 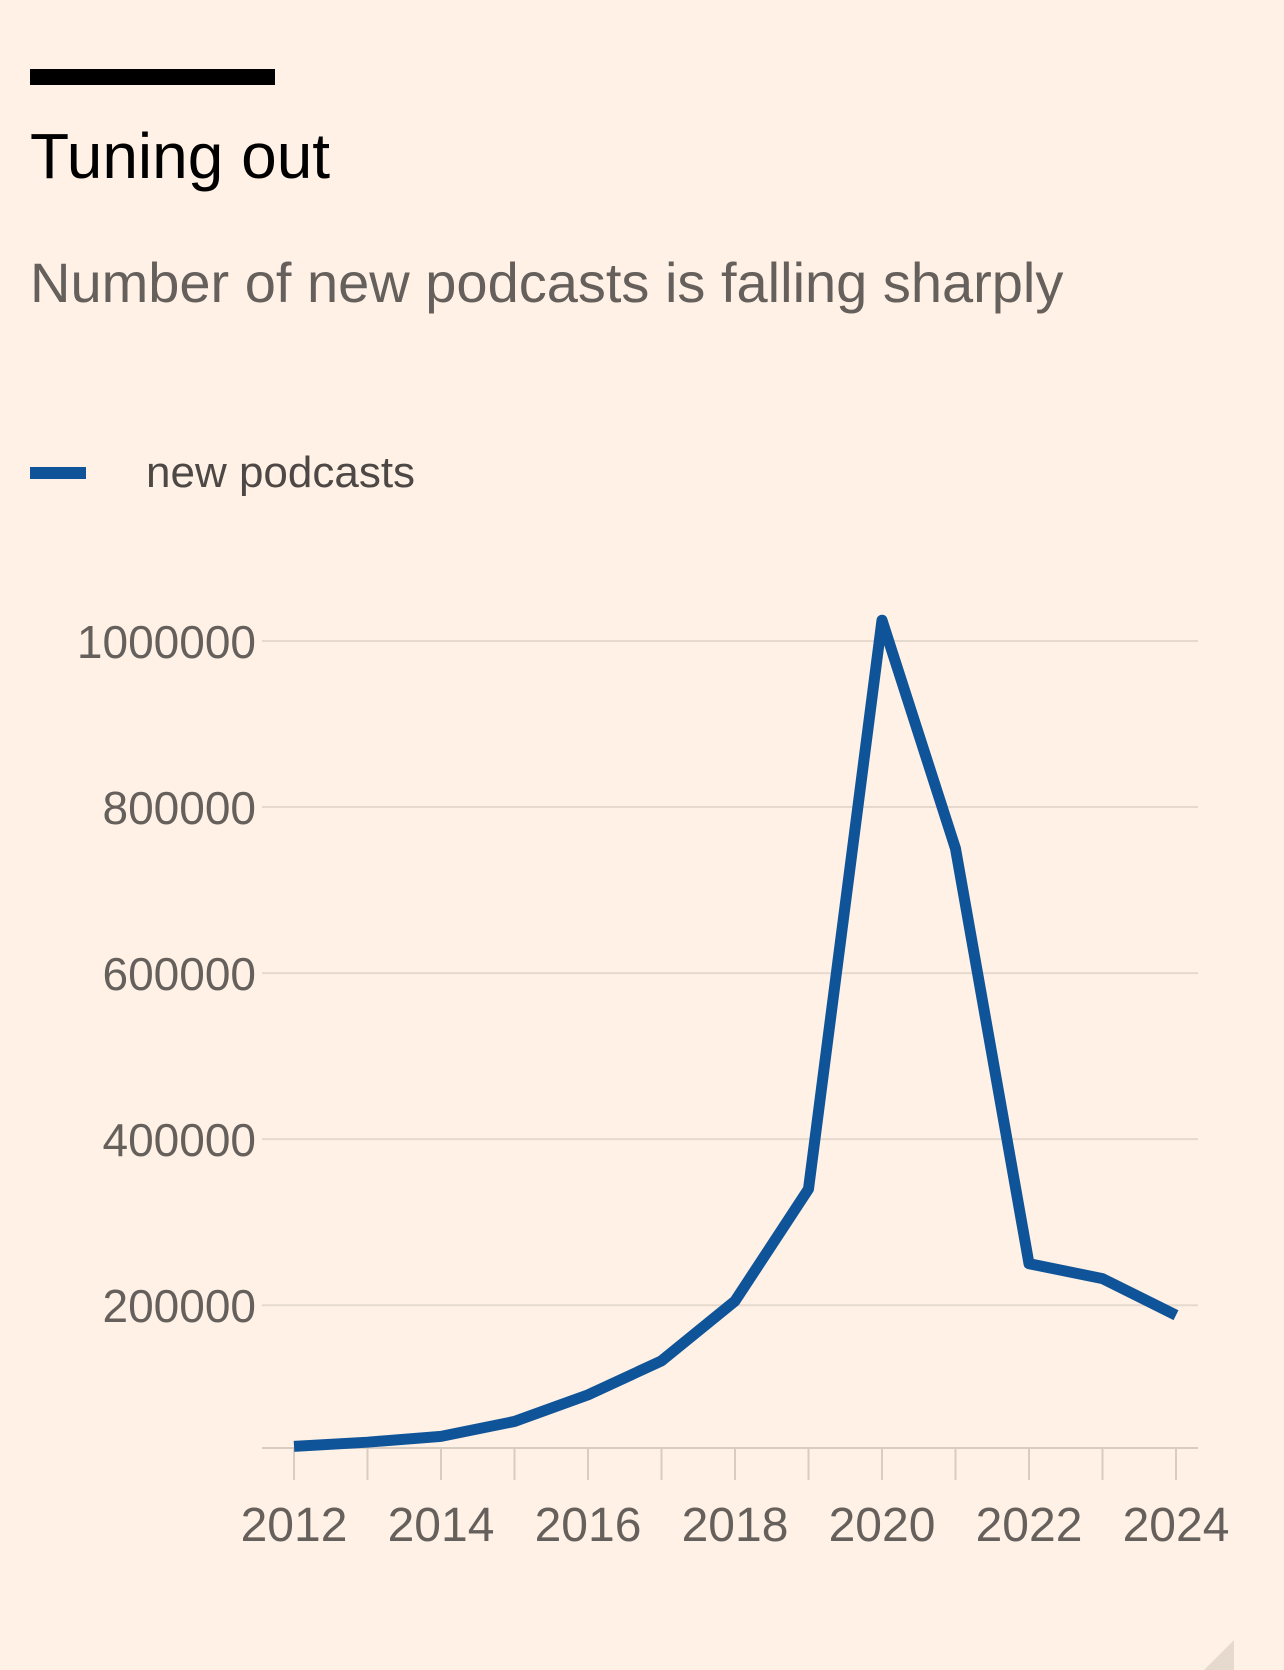 What do you see at coordinates (180, 808) in the screenshot?
I see `y-tick-label-800000: 800000` at bounding box center [180, 808].